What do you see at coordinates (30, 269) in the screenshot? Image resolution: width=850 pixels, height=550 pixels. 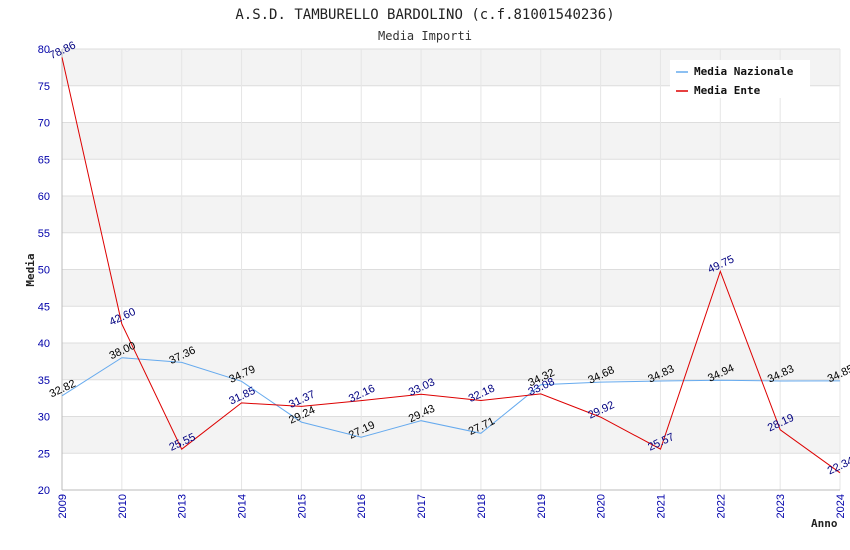 I see `y-axis-label: Media` at bounding box center [30, 269].